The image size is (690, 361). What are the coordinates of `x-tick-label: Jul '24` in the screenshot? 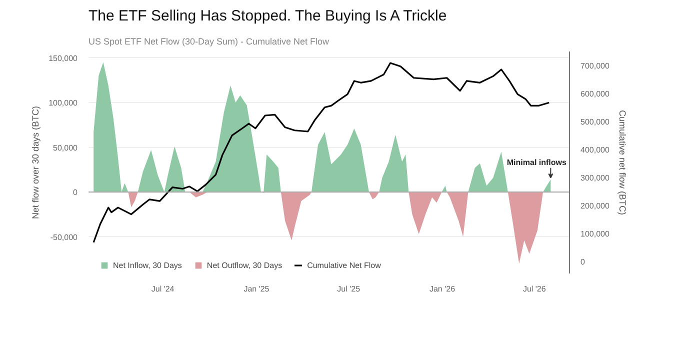 It's located at (163, 289).